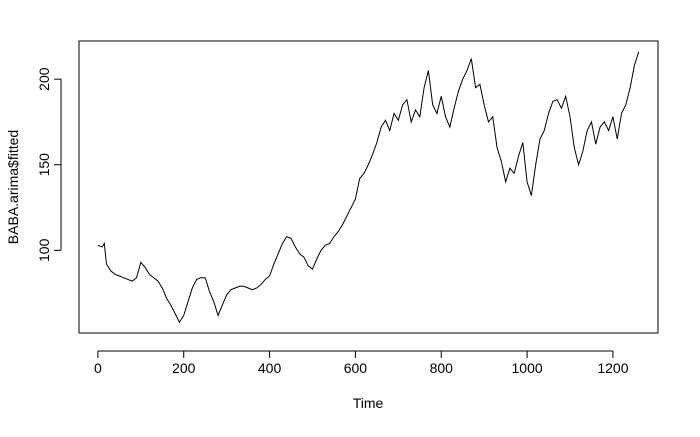  Describe the element at coordinates (270, 368) in the screenshot. I see `x-tick-label: 400` at that location.